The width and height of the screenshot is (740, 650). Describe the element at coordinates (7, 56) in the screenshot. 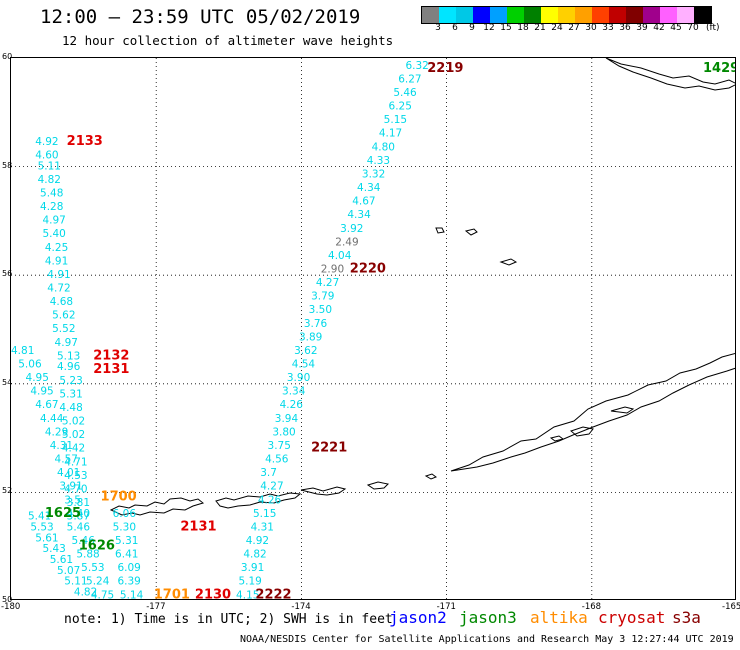

I see `latitude-label: 60` at that location.